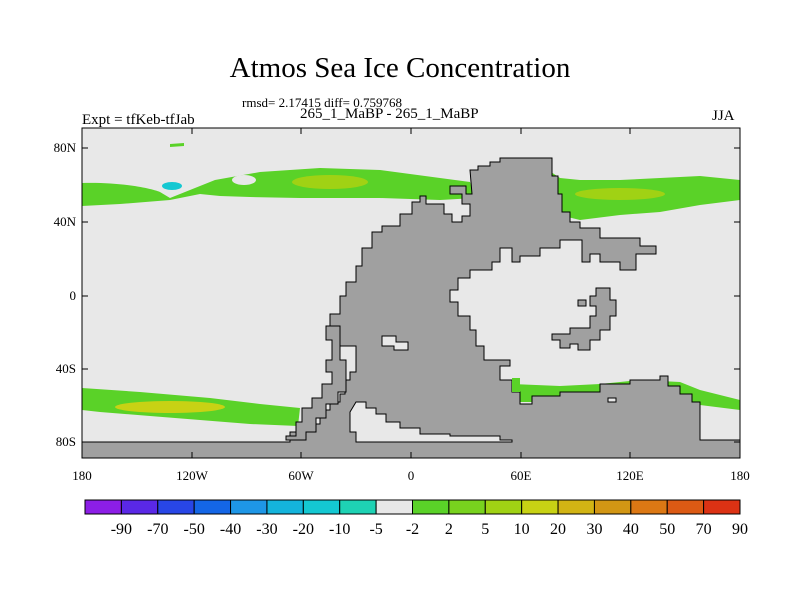  I want to click on experiment-label: Expt = tfKeb-tfJab, so click(138, 120).